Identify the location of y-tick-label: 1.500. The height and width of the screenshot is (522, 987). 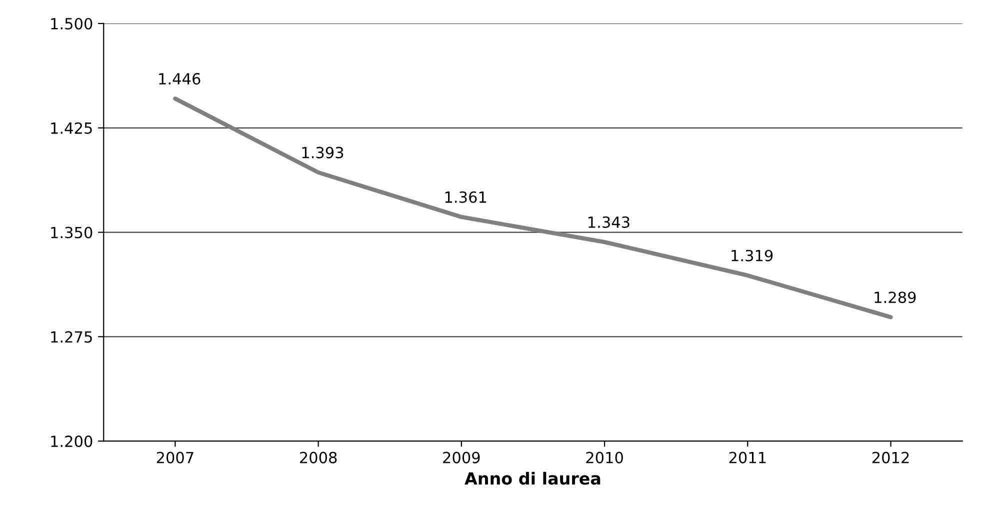
(71, 24).